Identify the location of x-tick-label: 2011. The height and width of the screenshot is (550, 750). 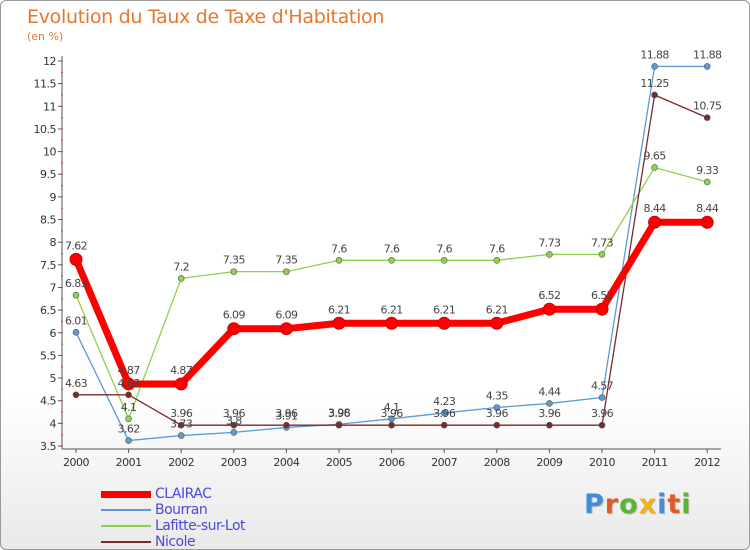
(655, 462).